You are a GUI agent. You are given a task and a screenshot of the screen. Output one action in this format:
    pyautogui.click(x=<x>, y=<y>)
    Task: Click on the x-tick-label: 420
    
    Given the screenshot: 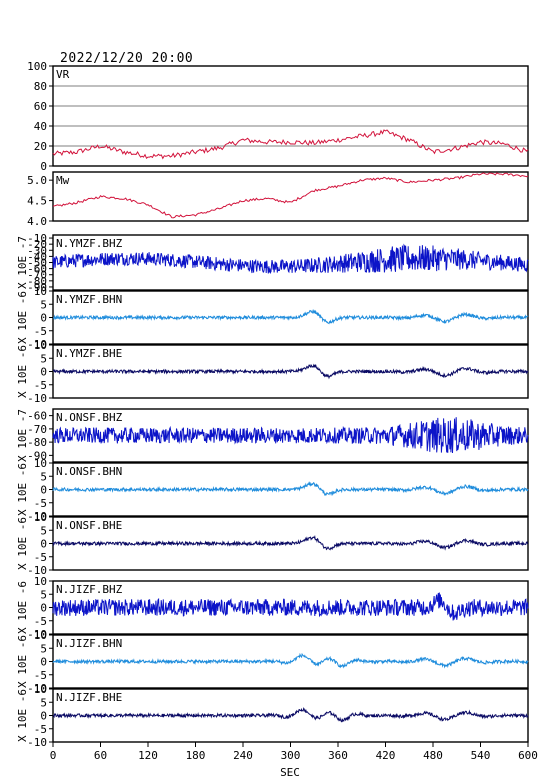 What is the action you would take?
    pyautogui.click(x=386, y=755)
    